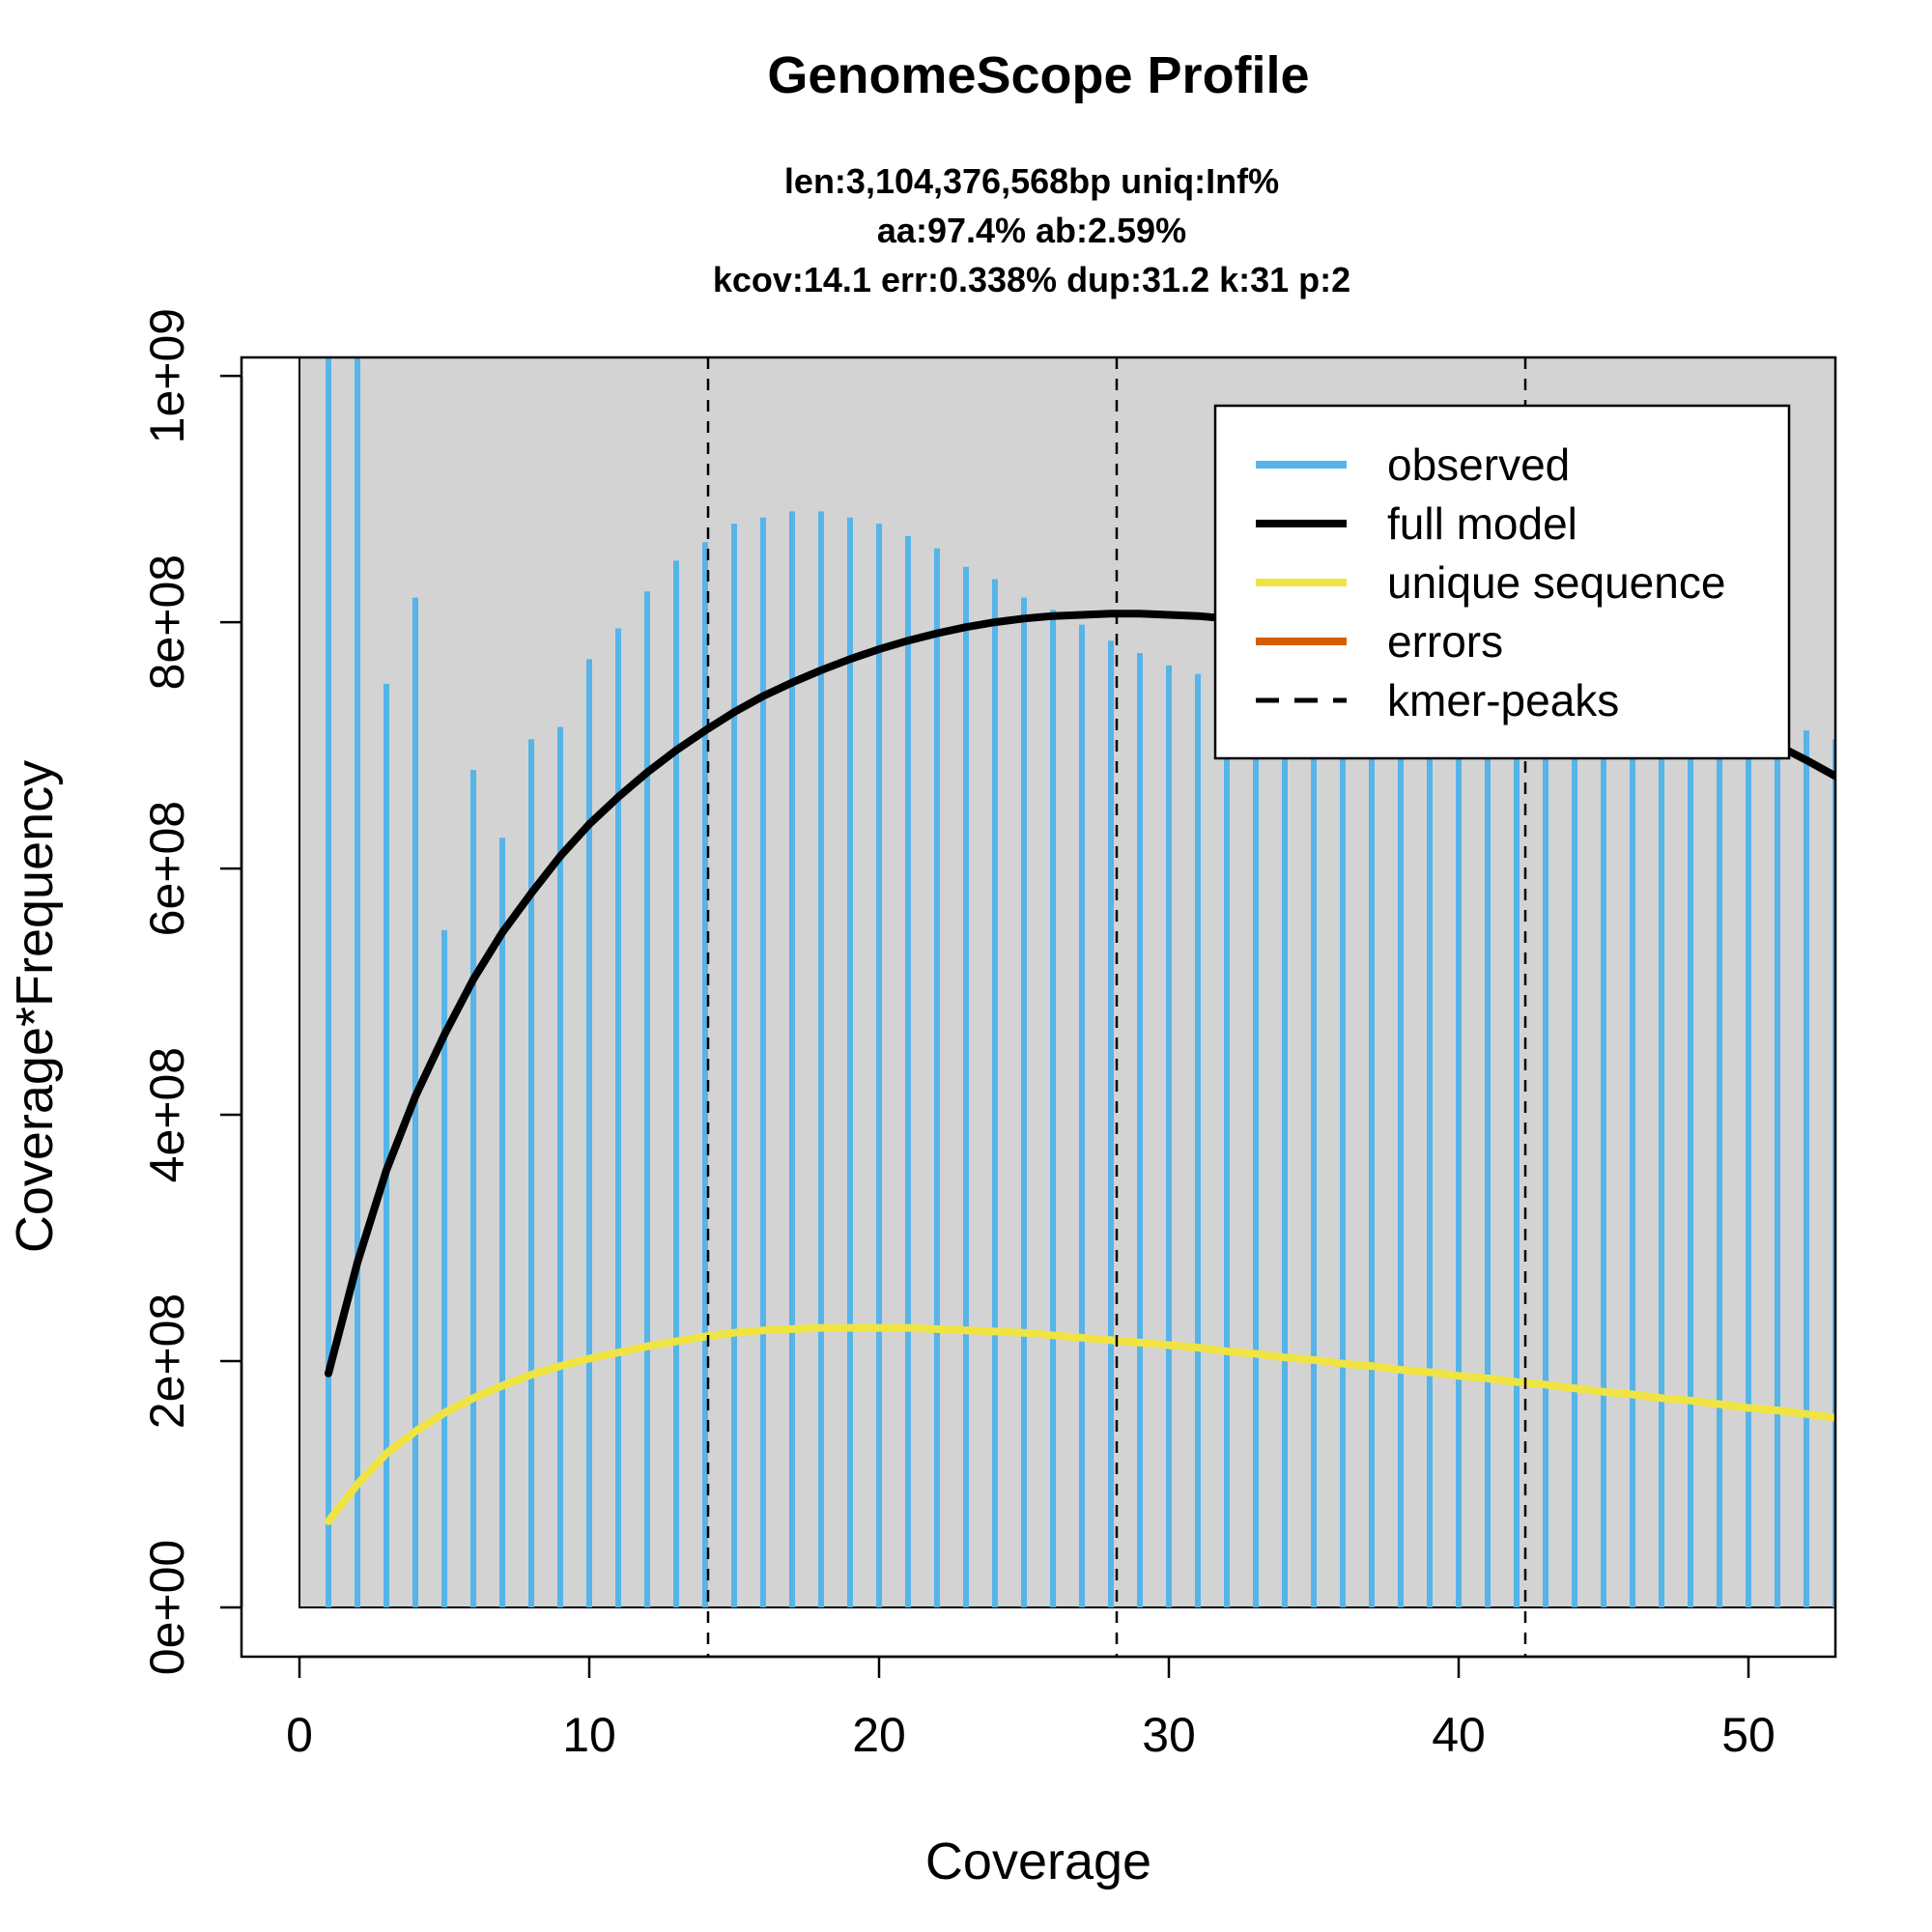  What do you see at coordinates (167, 375) in the screenshot?
I see `y-tick-label: 1e+09` at bounding box center [167, 375].